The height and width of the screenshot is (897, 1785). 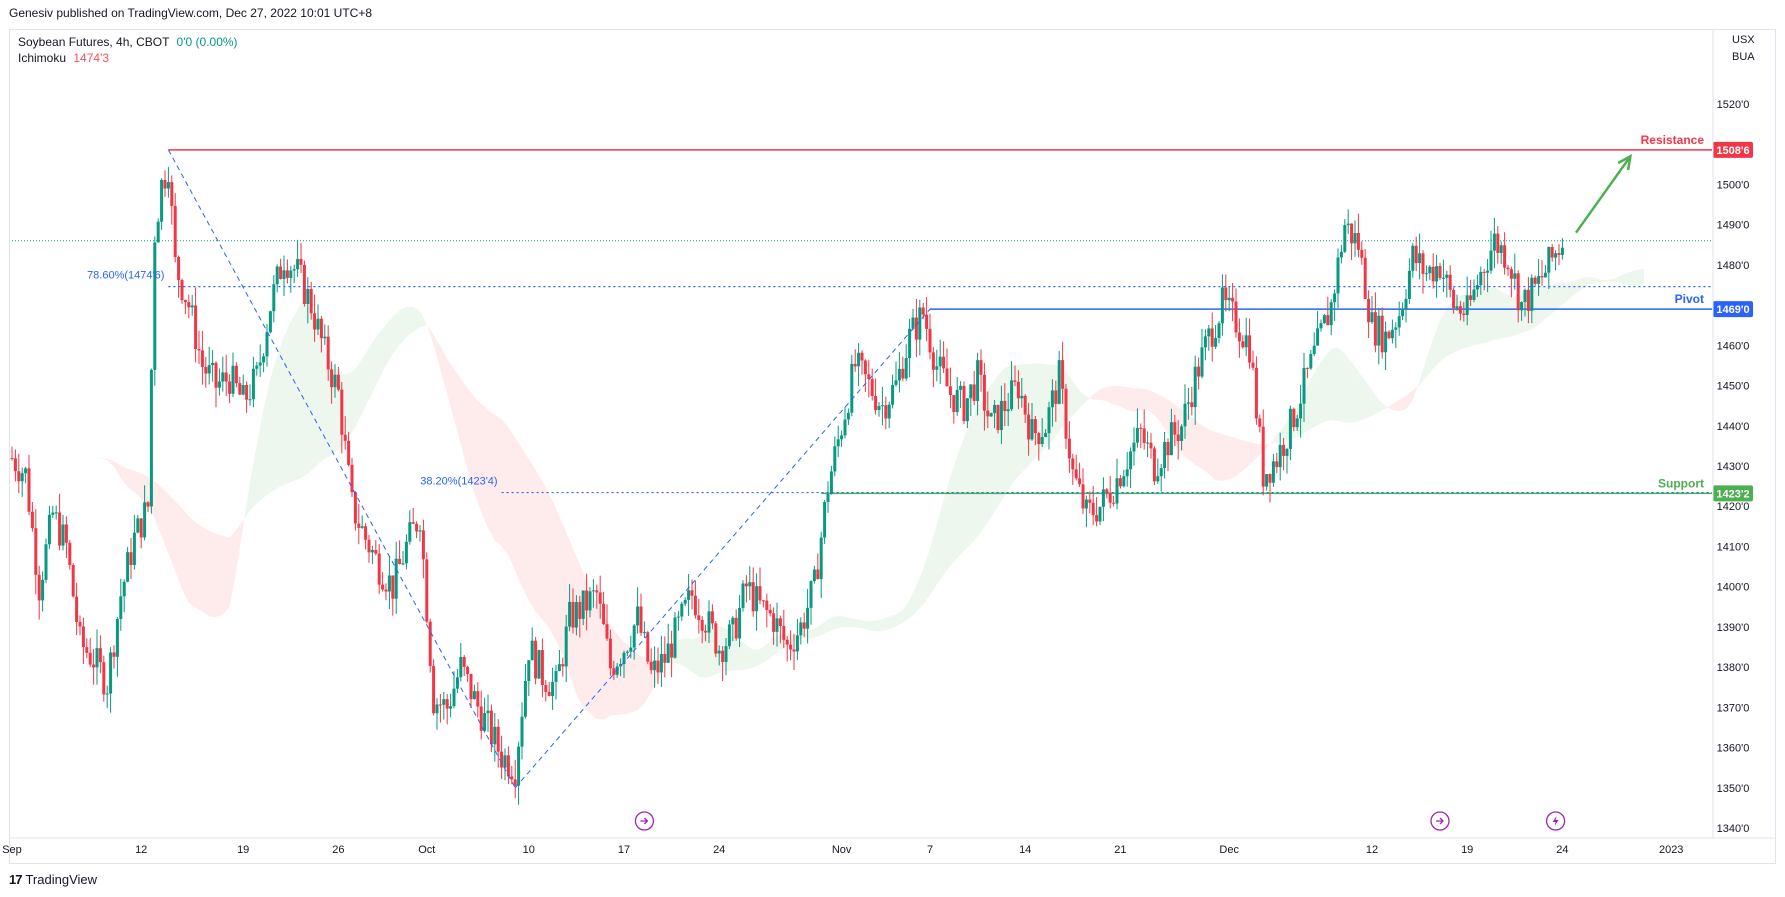 What do you see at coordinates (1733, 588) in the screenshot?
I see `price-tick-label: 1400'0` at bounding box center [1733, 588].